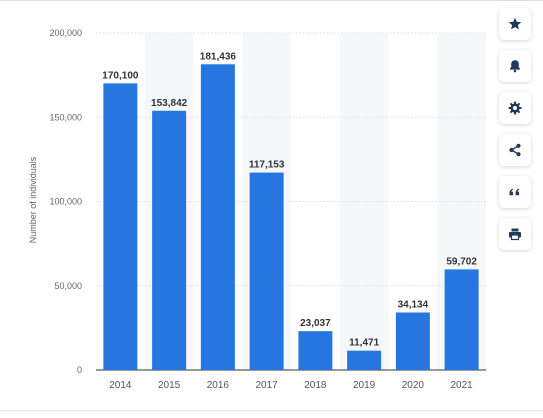 This screenshot has height=418, width=543. What do you see at coordinates (315, 323) in the screenshot?
I see `data-label: 23,037` at bounding box center [315, 323].